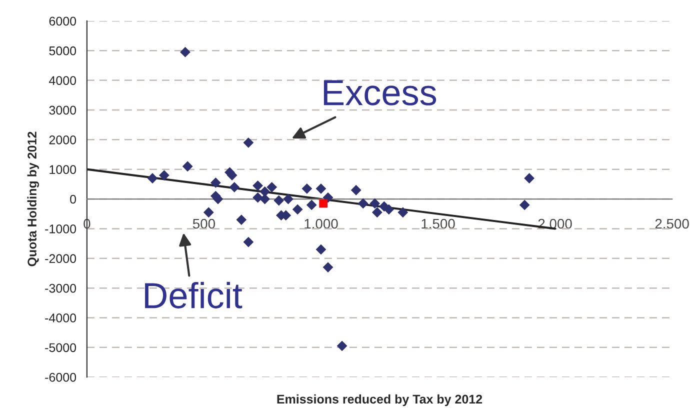 This screenshot has width=690, height=419. Describe the element at coordinates (62, 139) in the screenshot. I see `y-tick-label: 2000` at that location.